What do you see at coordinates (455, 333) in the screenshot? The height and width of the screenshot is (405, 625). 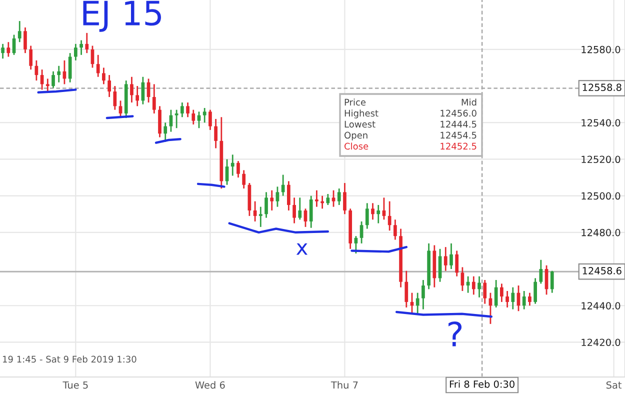 I see `annotation: ?` at bounding box center [455, 333].